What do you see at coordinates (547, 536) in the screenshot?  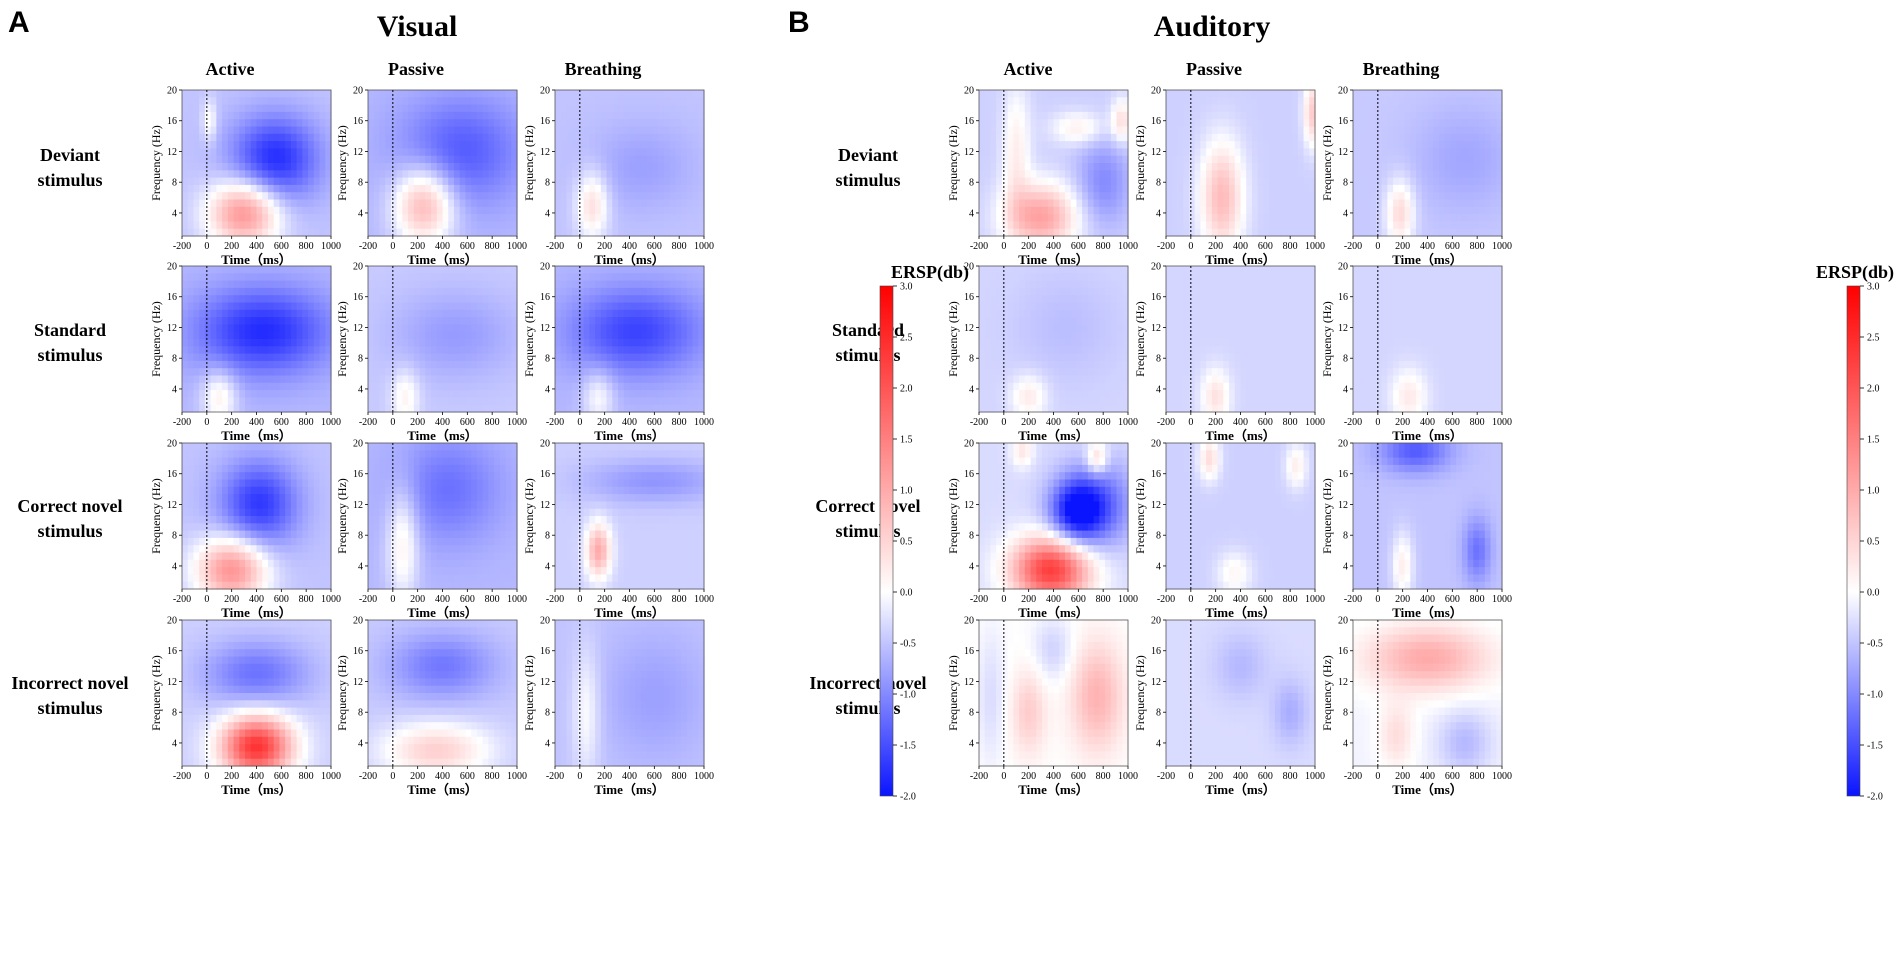 I see `y-tick-label: 8` at bounding box center [547, 536].